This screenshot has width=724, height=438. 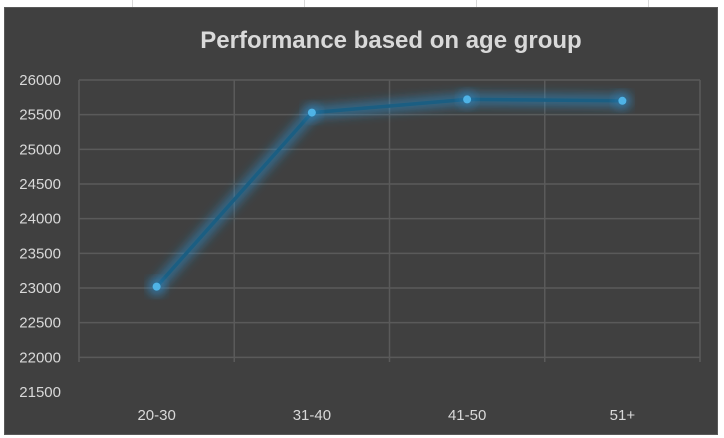 What do you see at coordinates (312, 415) in the screenshot?
I see `x-tick-label: 31-40` at bounding box center [312, 415].